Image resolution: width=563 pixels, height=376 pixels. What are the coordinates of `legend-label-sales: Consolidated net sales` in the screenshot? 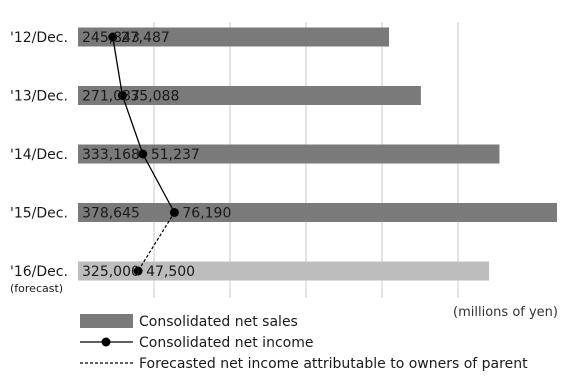 It's located at (218, 322).